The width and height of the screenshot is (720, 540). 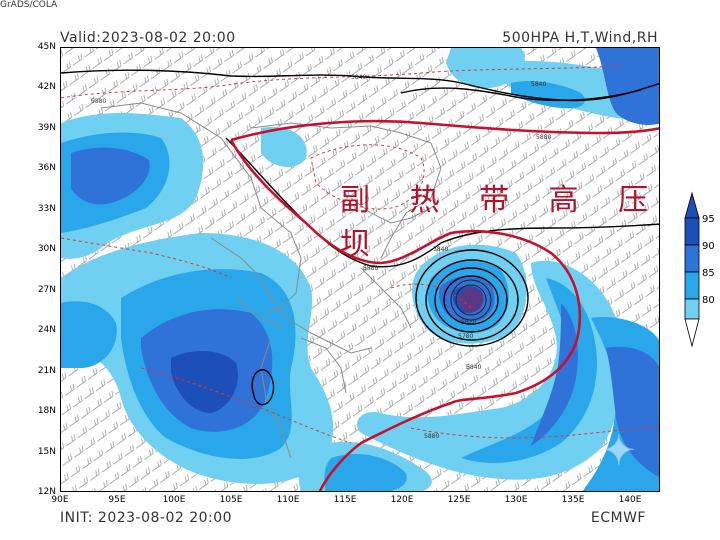 What do you see at coordinates (46, 249) in the screenshot?
I see `lat-label: 30N` at bounding box center [46, 249].